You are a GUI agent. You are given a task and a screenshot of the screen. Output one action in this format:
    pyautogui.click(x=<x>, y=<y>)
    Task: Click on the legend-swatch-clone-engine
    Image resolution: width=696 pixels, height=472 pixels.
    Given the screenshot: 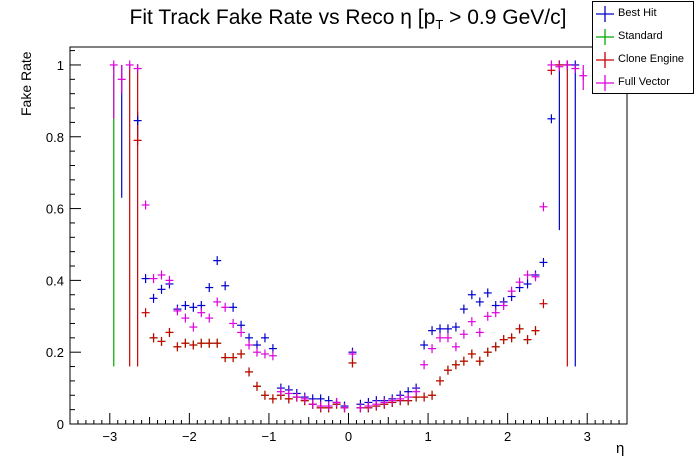 What is the action you would take?
    pyautogui.click(x=605, y=60)
    